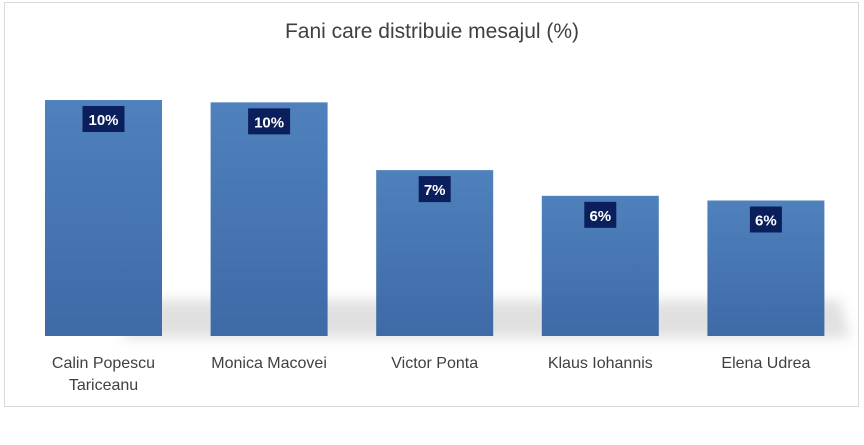 This screenshot has height=445, width=864. I want to click on data-label: 7%, so click(435, 190).